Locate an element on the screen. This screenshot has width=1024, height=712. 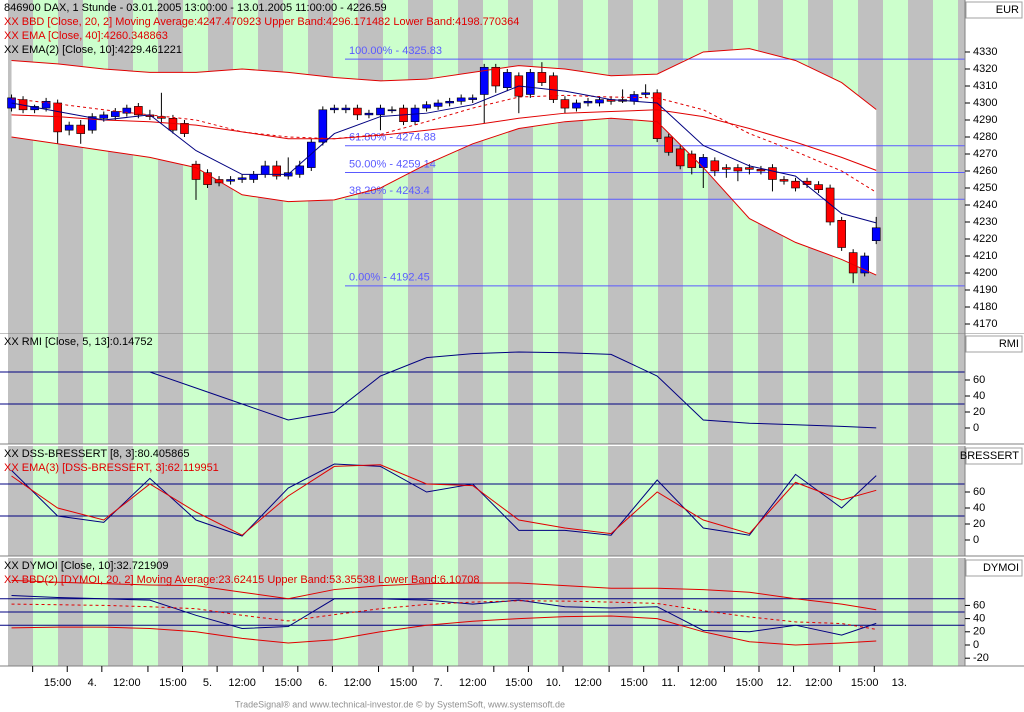
y-tick-label: 4190 is located at coordinates (985, 290).